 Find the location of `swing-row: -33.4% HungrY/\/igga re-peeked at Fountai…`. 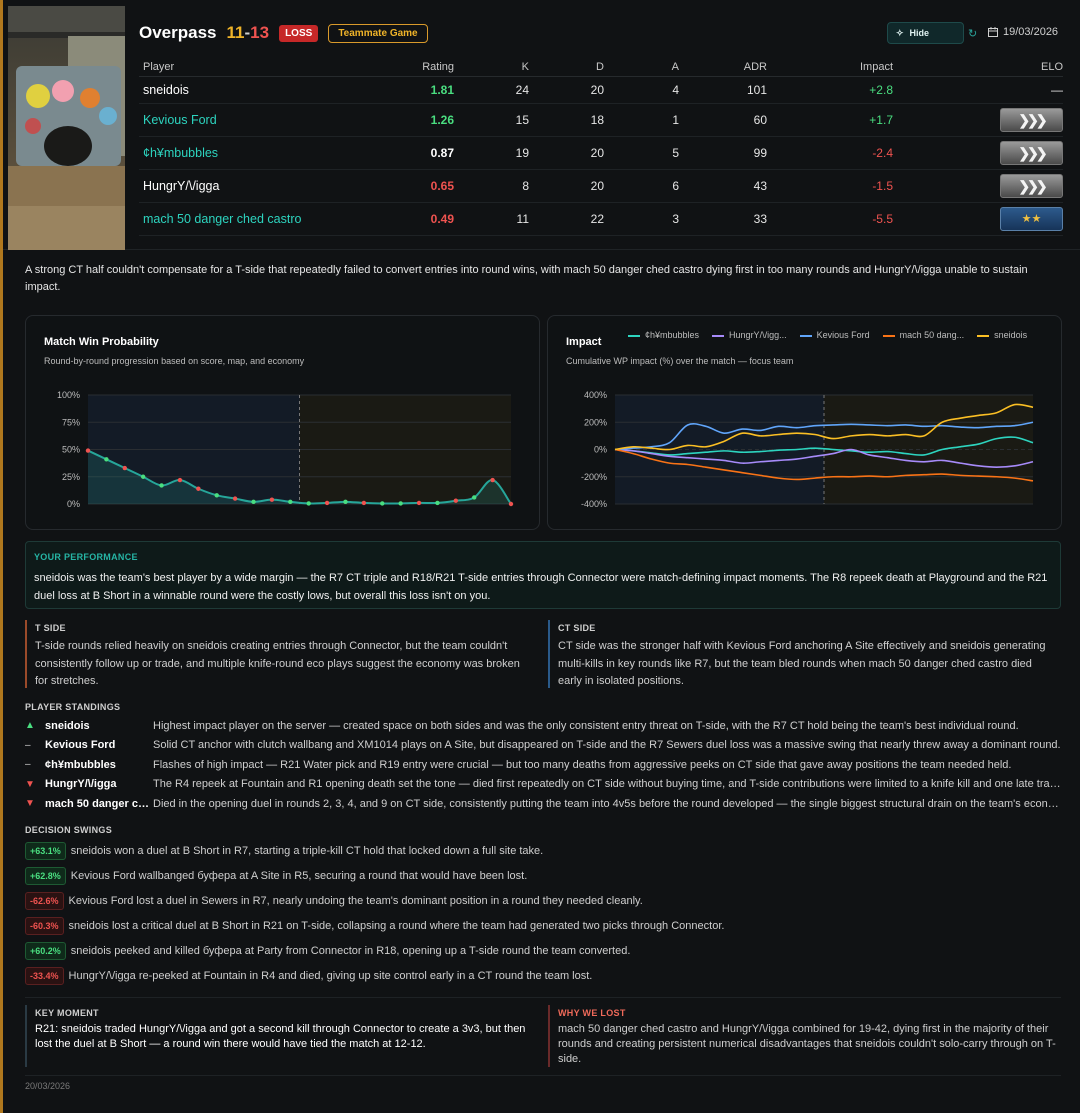

swing-row: -33.4% HungrY/\/igga re-peeked at Fountai… is located at coordinates (308, 976).